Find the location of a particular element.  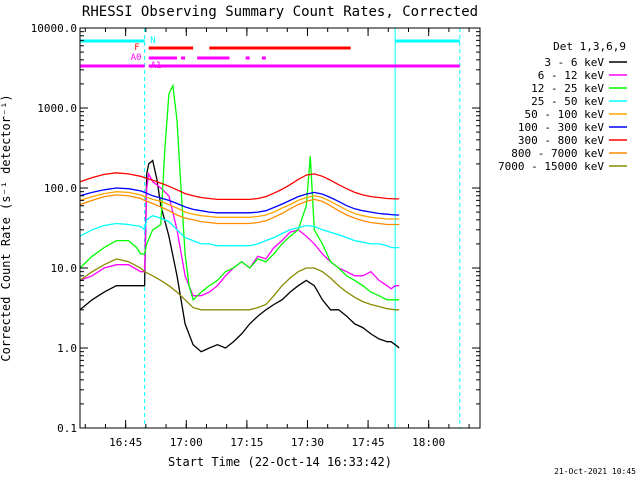

y-tick-label: 10000.0 is located at coordinates (54, 28).